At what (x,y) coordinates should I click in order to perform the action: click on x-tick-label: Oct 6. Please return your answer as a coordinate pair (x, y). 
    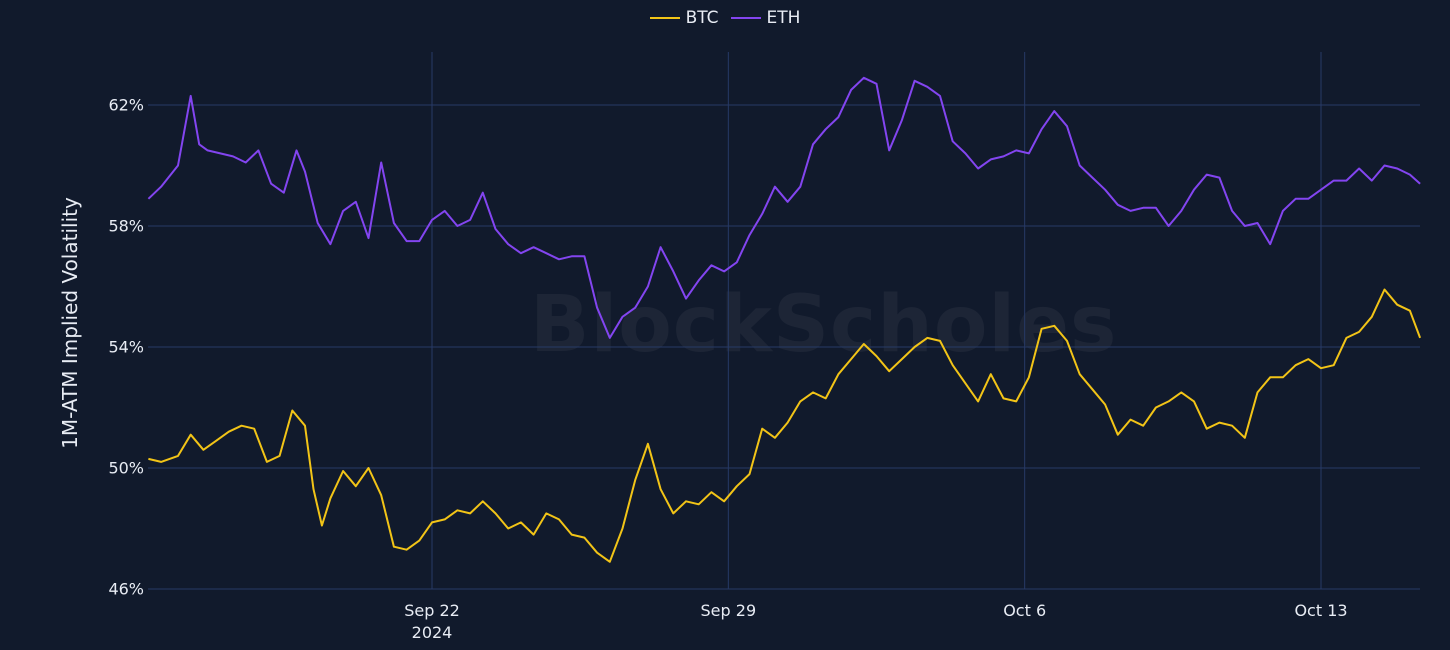
    Looking at the image, I should click on (1025, 610).